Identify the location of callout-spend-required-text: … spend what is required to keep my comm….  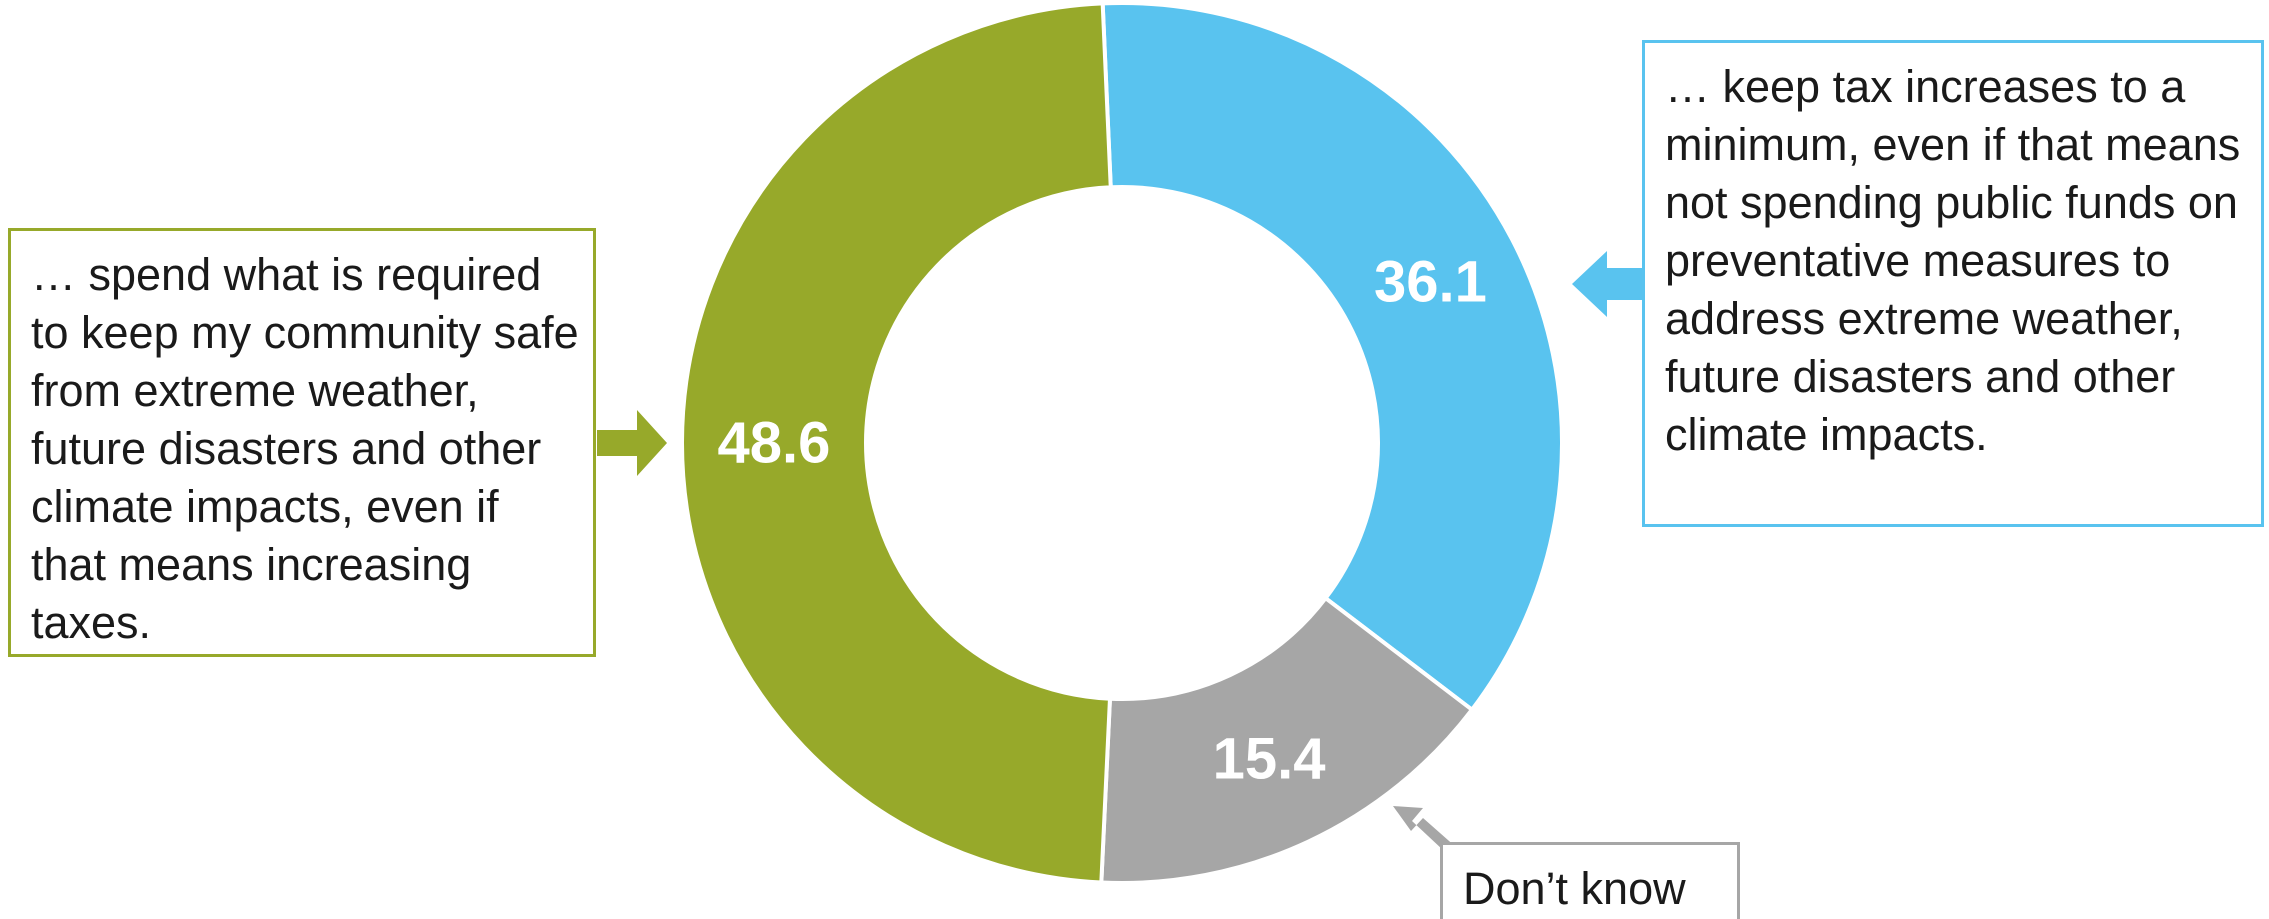
(305, 448).